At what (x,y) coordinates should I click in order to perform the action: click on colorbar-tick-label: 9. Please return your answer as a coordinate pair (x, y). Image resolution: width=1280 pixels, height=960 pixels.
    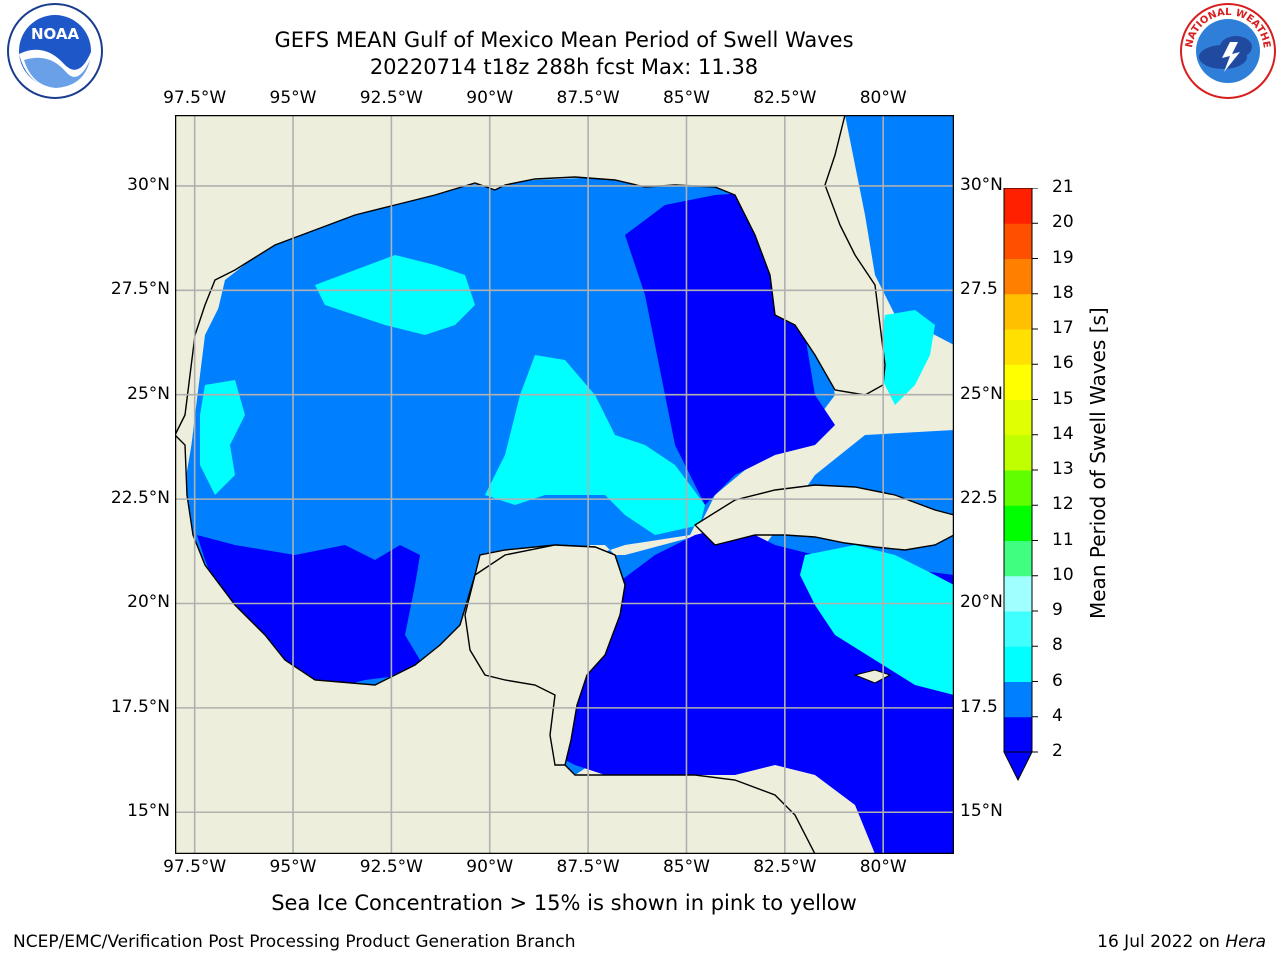
    Looking at the image, I should click on (1057, 610).